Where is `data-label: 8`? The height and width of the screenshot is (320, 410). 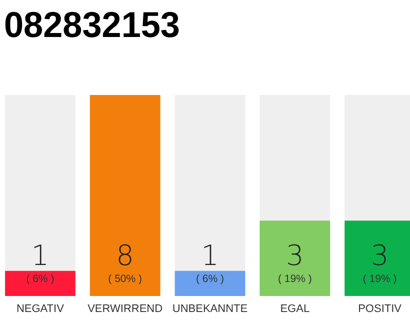
data-label: 8 is located at coordinates (125, 255).